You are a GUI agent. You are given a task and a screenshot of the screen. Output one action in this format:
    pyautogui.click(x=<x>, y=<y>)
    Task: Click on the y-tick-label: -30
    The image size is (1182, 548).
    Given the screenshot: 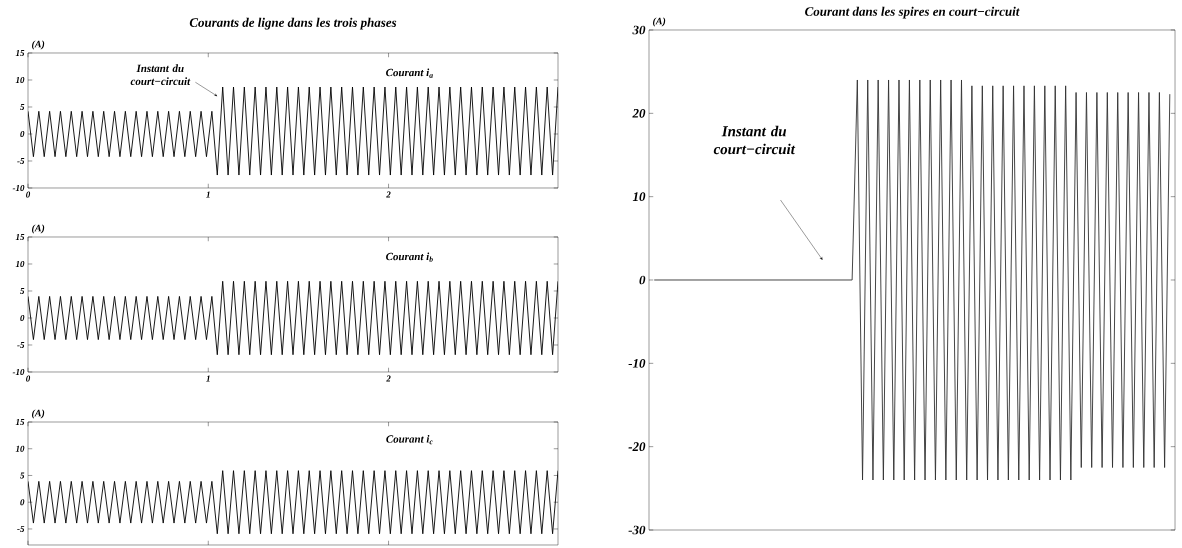 What is the action you would take?
    pyautogui.click(x=637, y=530)
    